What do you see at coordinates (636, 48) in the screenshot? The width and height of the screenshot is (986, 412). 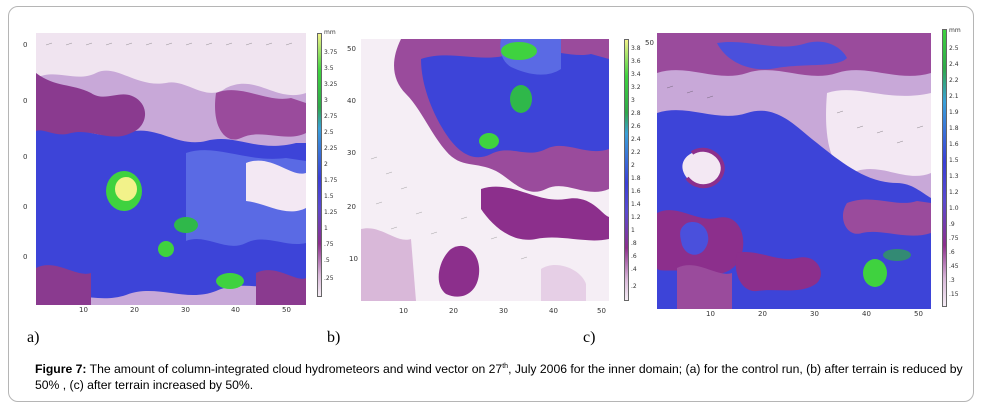 I see `panel-b-cbar-level: 3.8` at bounding box center [636, 48].